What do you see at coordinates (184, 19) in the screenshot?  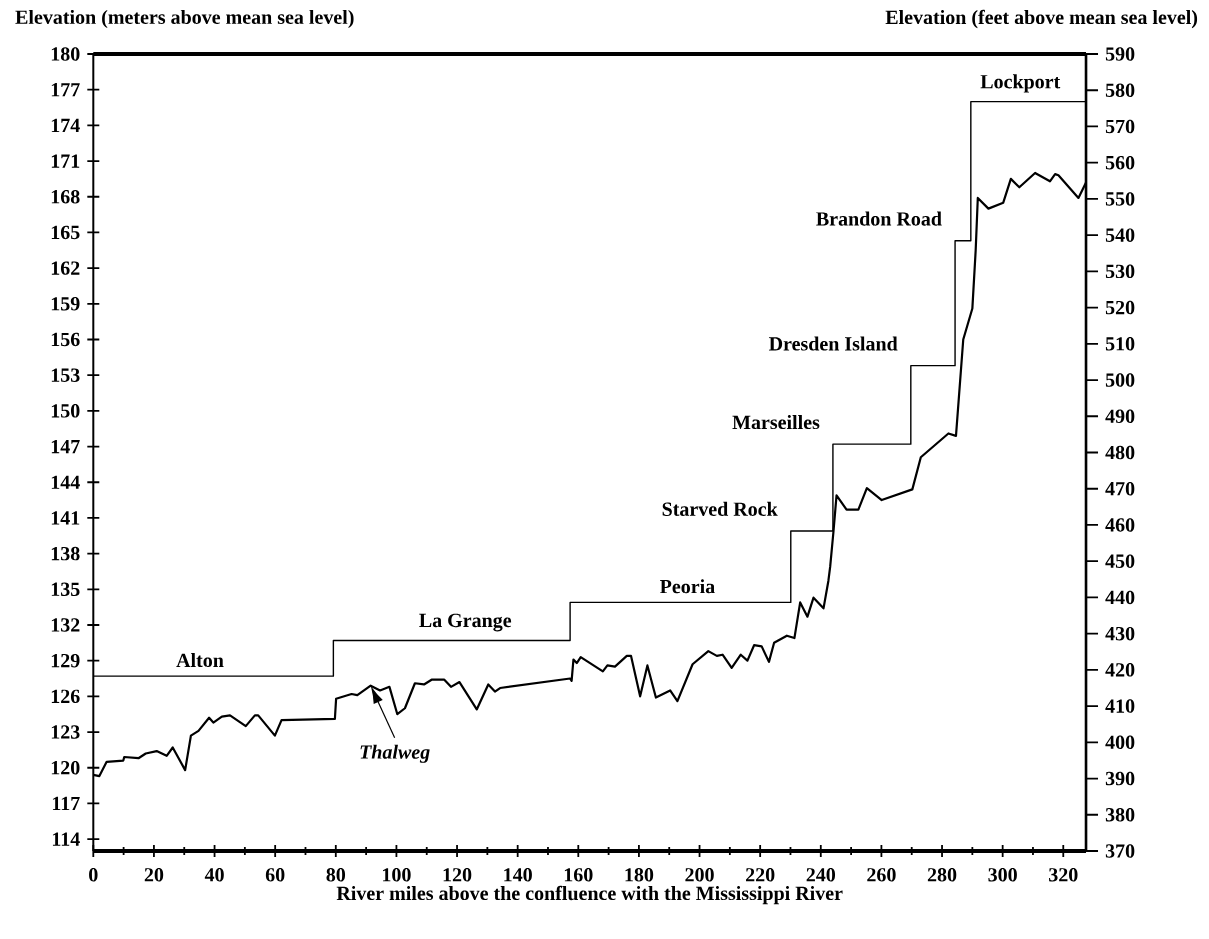 I see `y-axis-title: Elevation (meters above mean sea level)` at bounding box center [184, 19].